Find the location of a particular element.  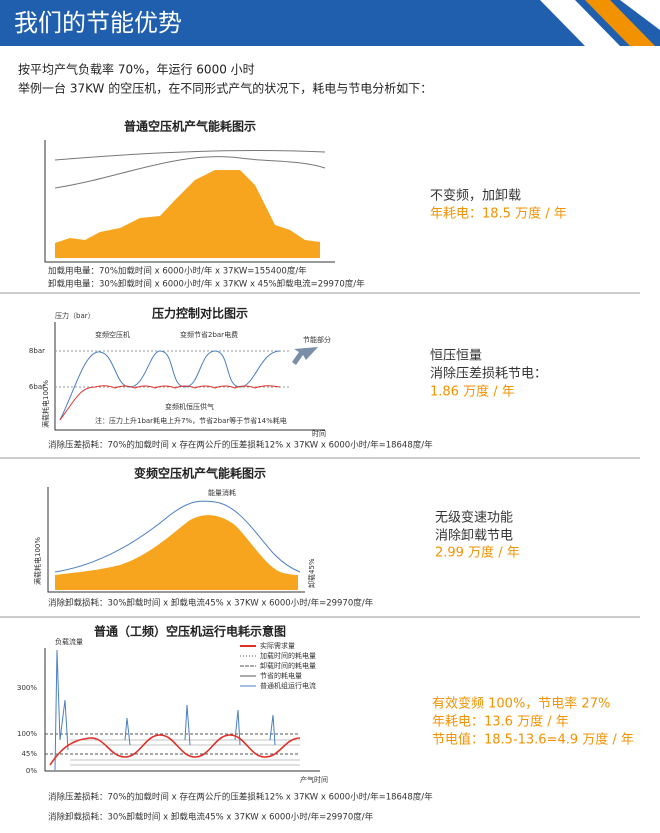

label: 节能部分 is located at coordinates (317, 339).